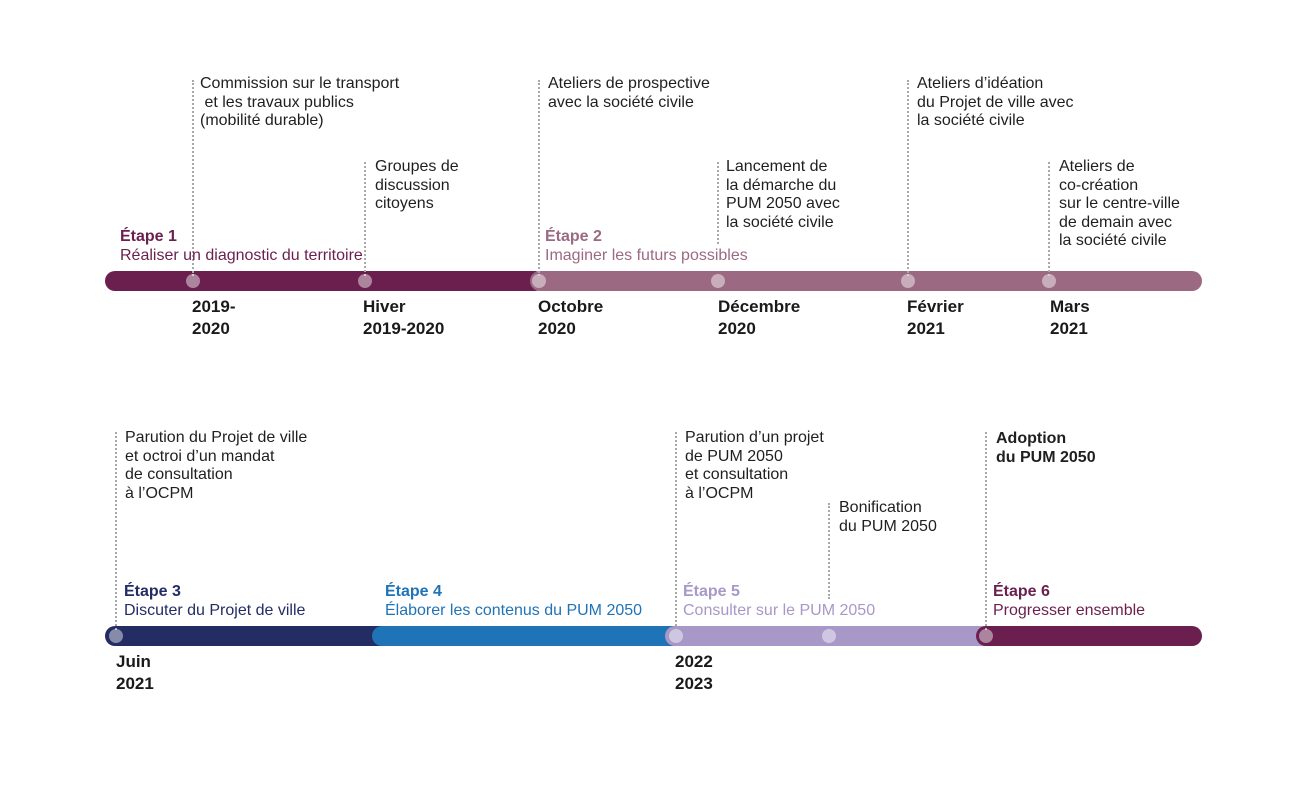  Describe the element at coordinates (152, 591) in the screenshot. I see `stage-number: Étape 3` at that location.